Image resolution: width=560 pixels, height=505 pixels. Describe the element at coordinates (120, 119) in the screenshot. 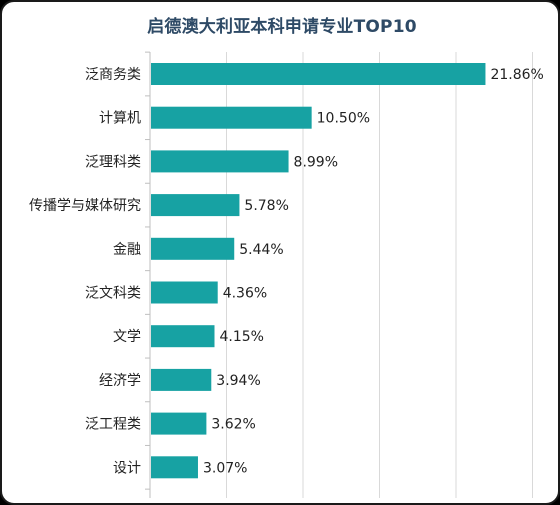

I see `category-label: 计算机` at that location.